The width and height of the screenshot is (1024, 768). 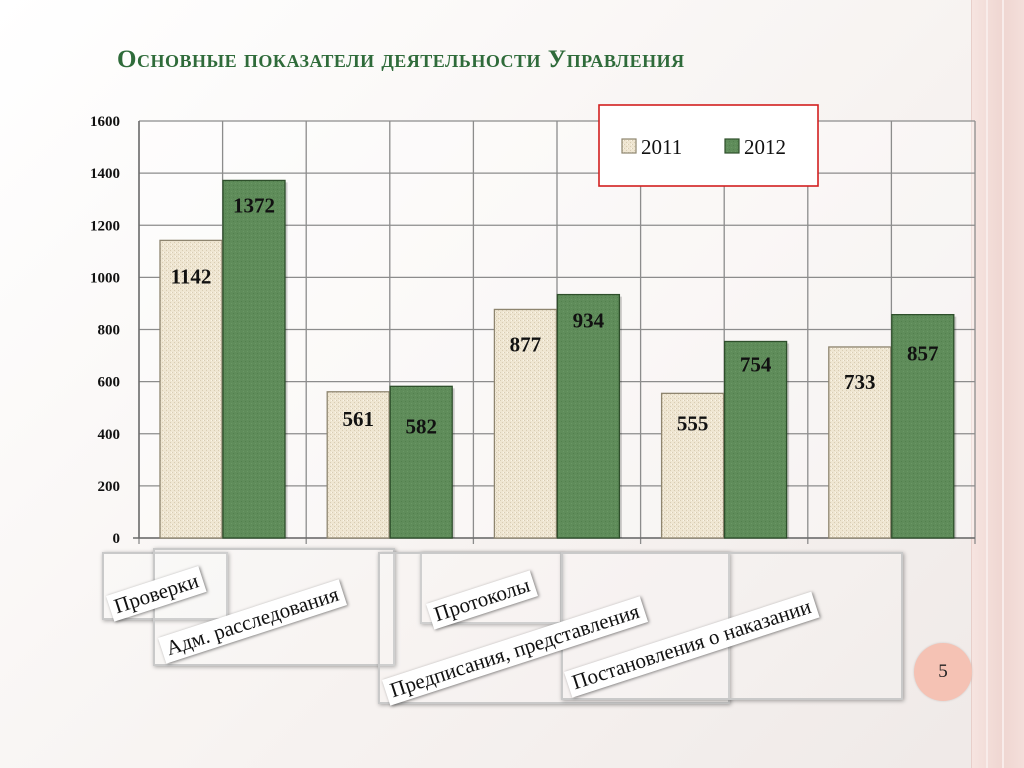 I want to click on legend-swatch-2012, so click(x=732, y=146).